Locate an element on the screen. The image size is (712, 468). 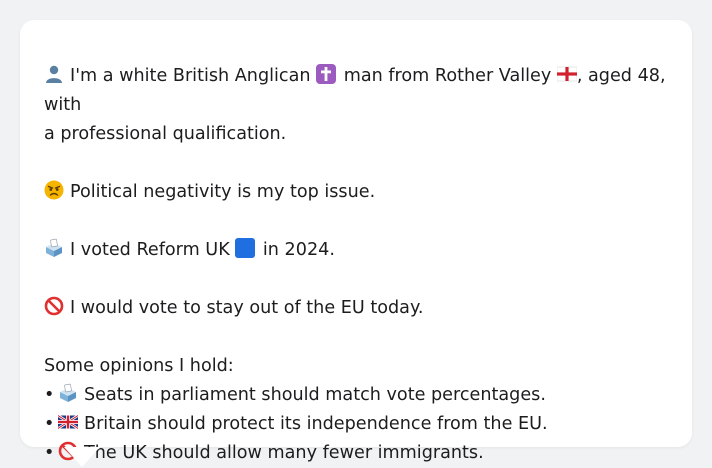
intro-end: , aged 48, with is located at coordinates (355, 90).